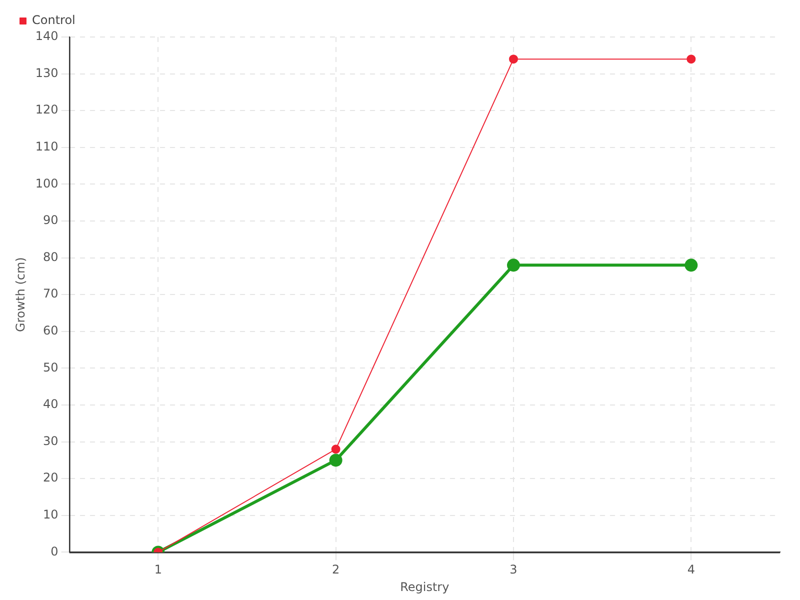 The image size is (800, 600). What do you see at coordinates (54, 20) in the screenshot?
I see `legend-label: Control` at bounding box center [54, 20].